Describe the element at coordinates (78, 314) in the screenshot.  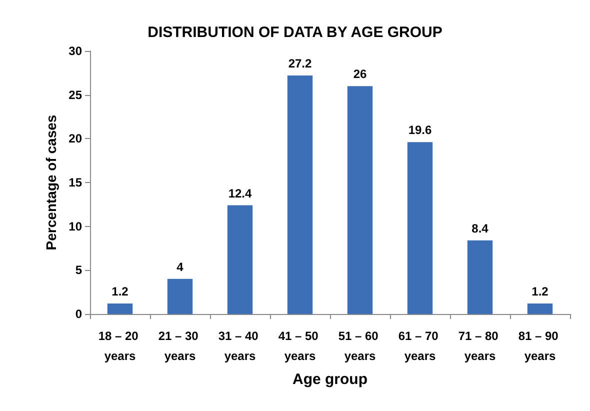
I see `y-tick-label: 0` at that location.